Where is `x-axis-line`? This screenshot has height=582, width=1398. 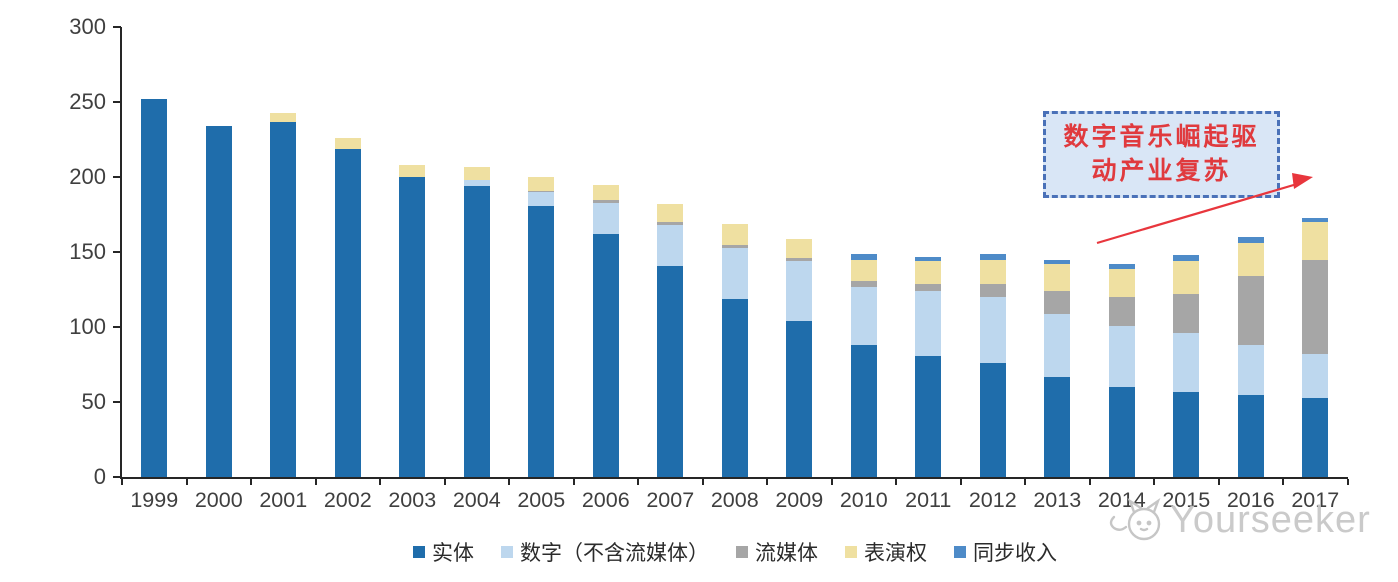 x-axis-line is located at coordinates (734, 478).